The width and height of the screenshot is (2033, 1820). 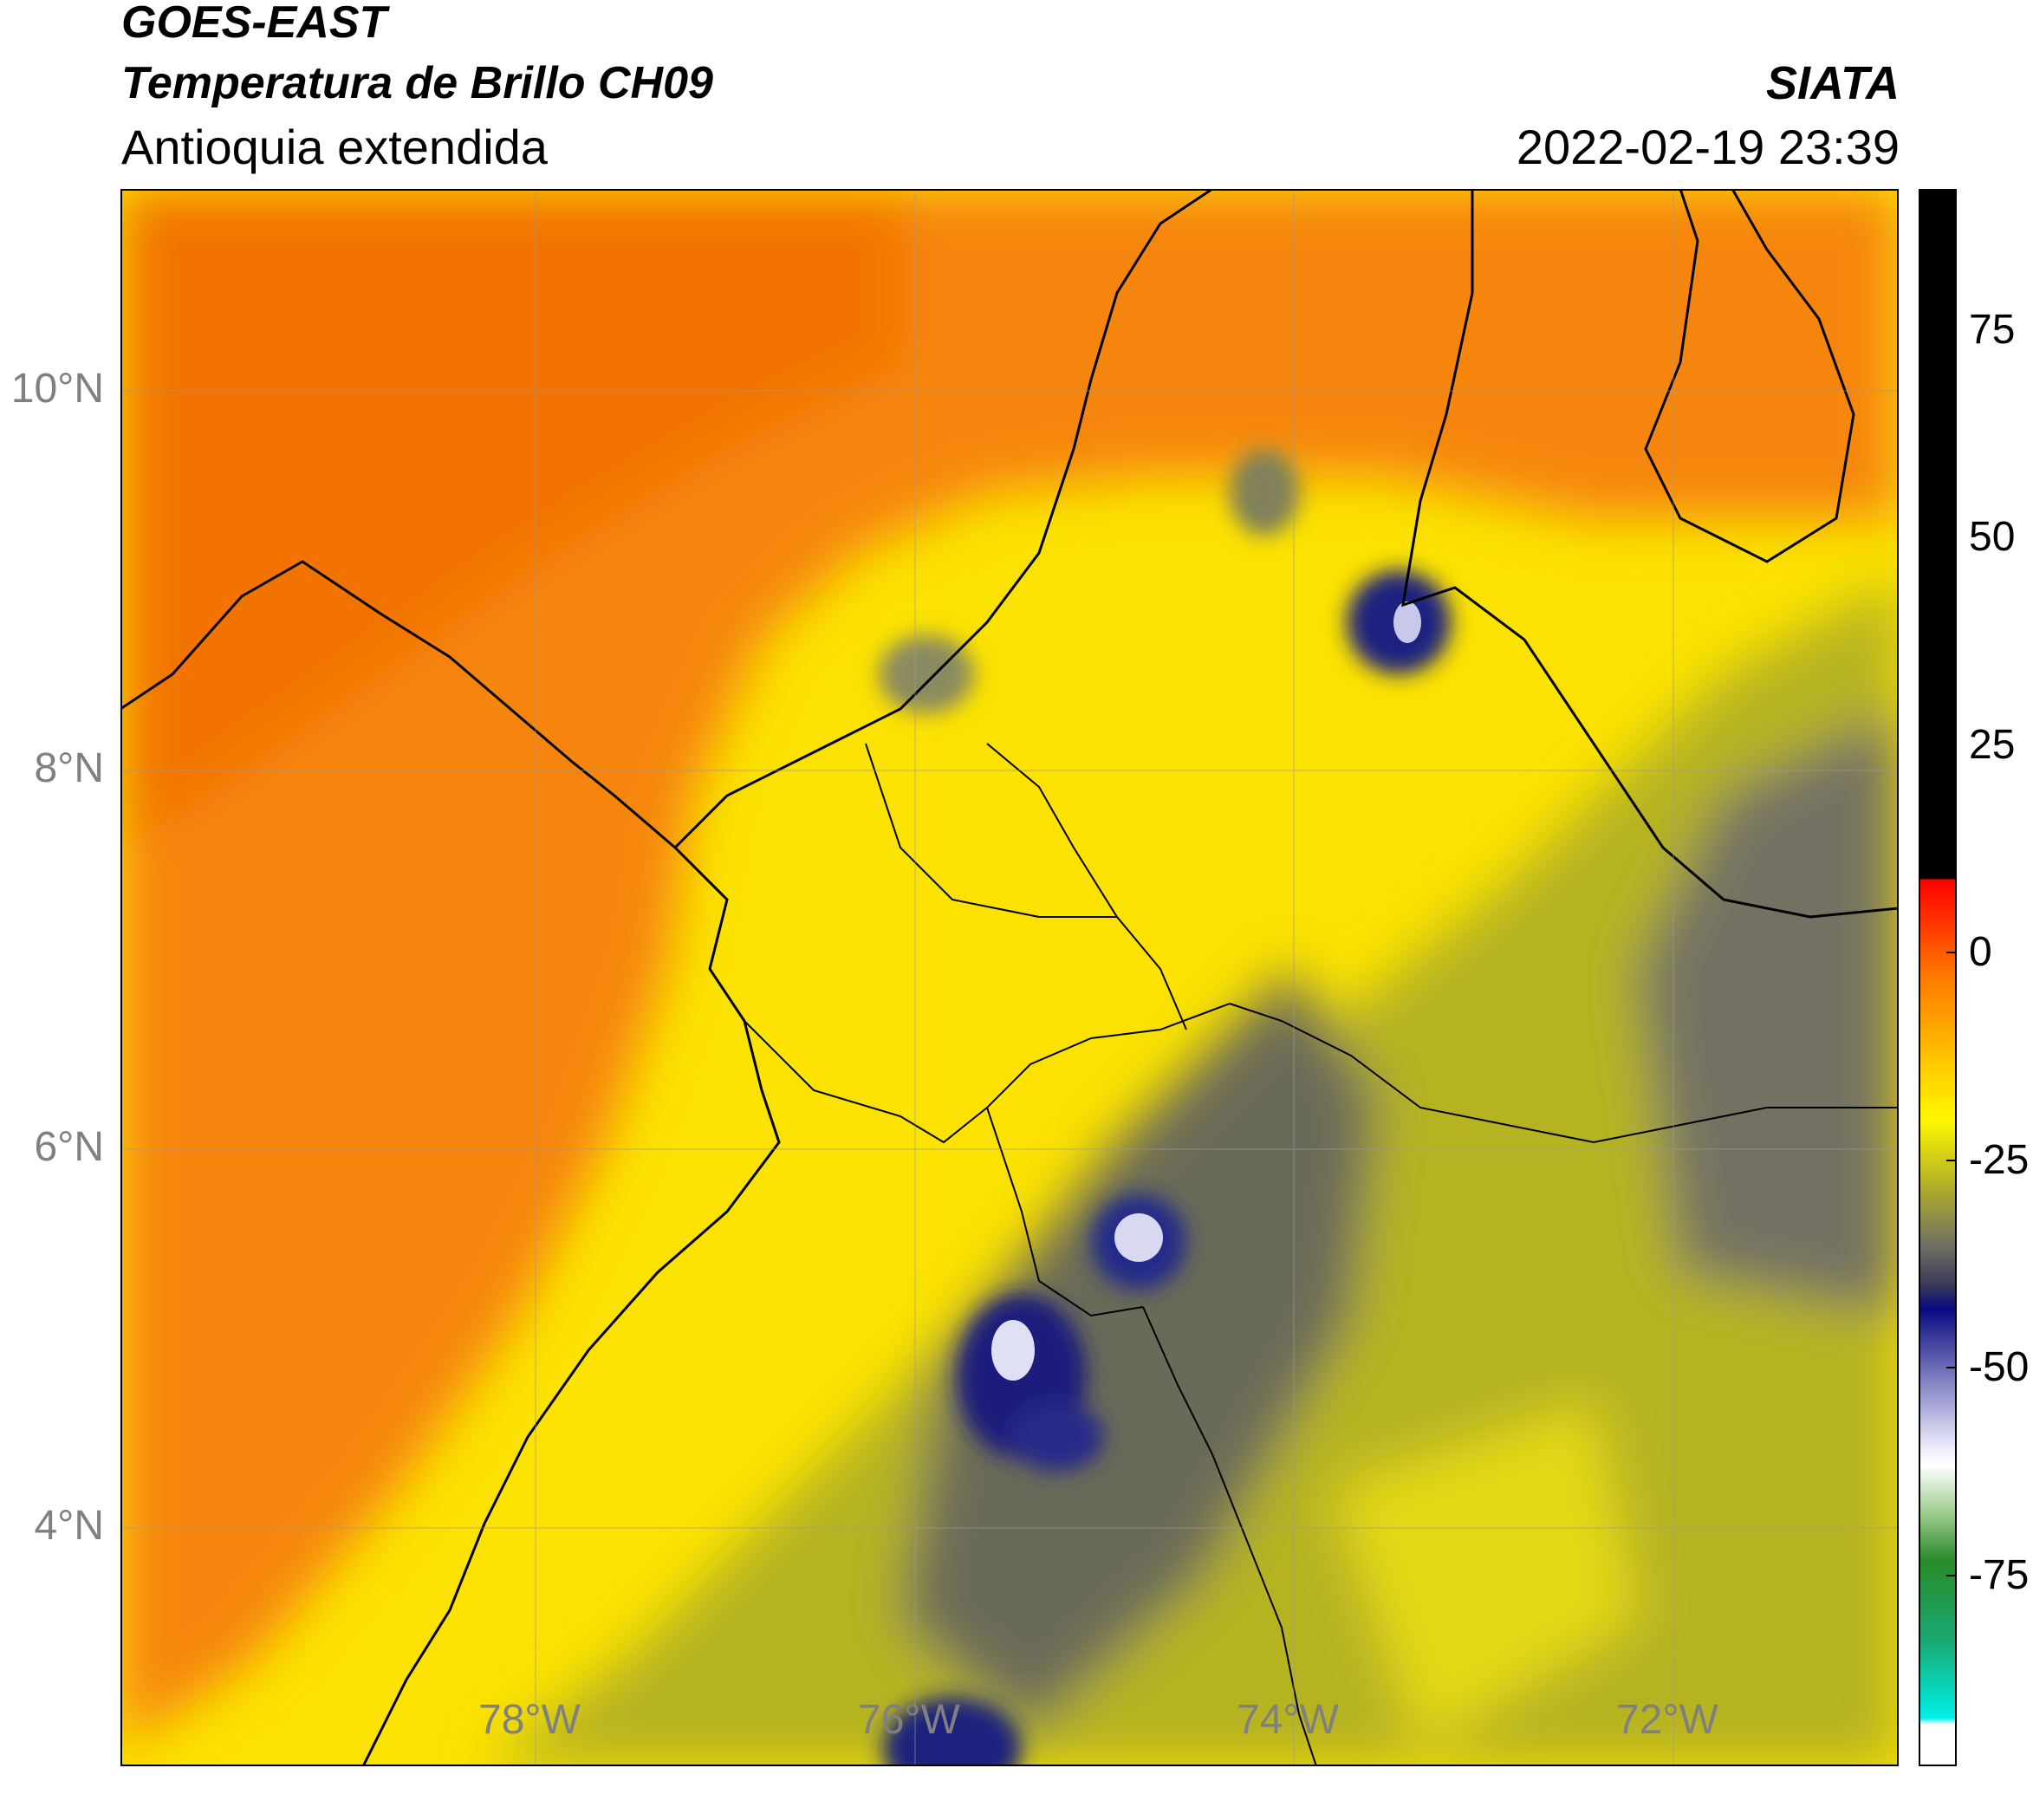 I want to click on colorbar-gradient, so click(x=1938, y=977).